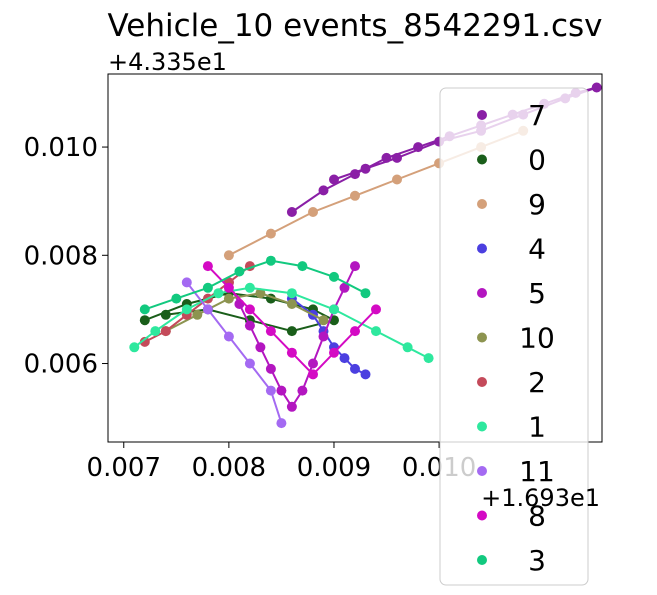  Describe the element at coordinates (61, 365) in the screenshot. I see `y-tick-label: 0.006` at that location.